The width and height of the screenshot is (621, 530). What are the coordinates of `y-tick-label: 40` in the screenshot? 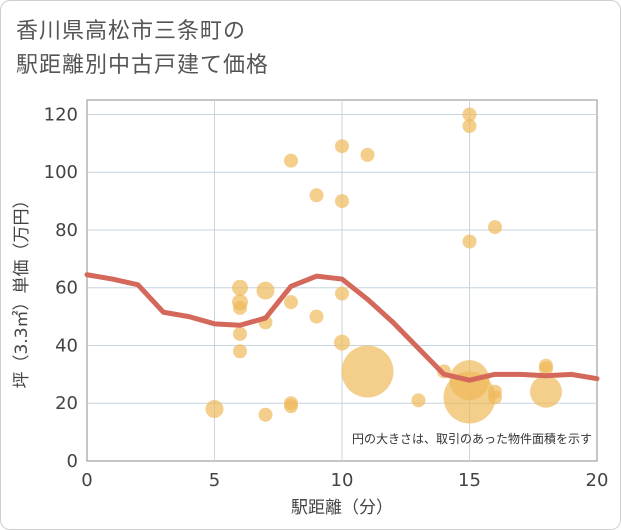 It's located at (66, 345).